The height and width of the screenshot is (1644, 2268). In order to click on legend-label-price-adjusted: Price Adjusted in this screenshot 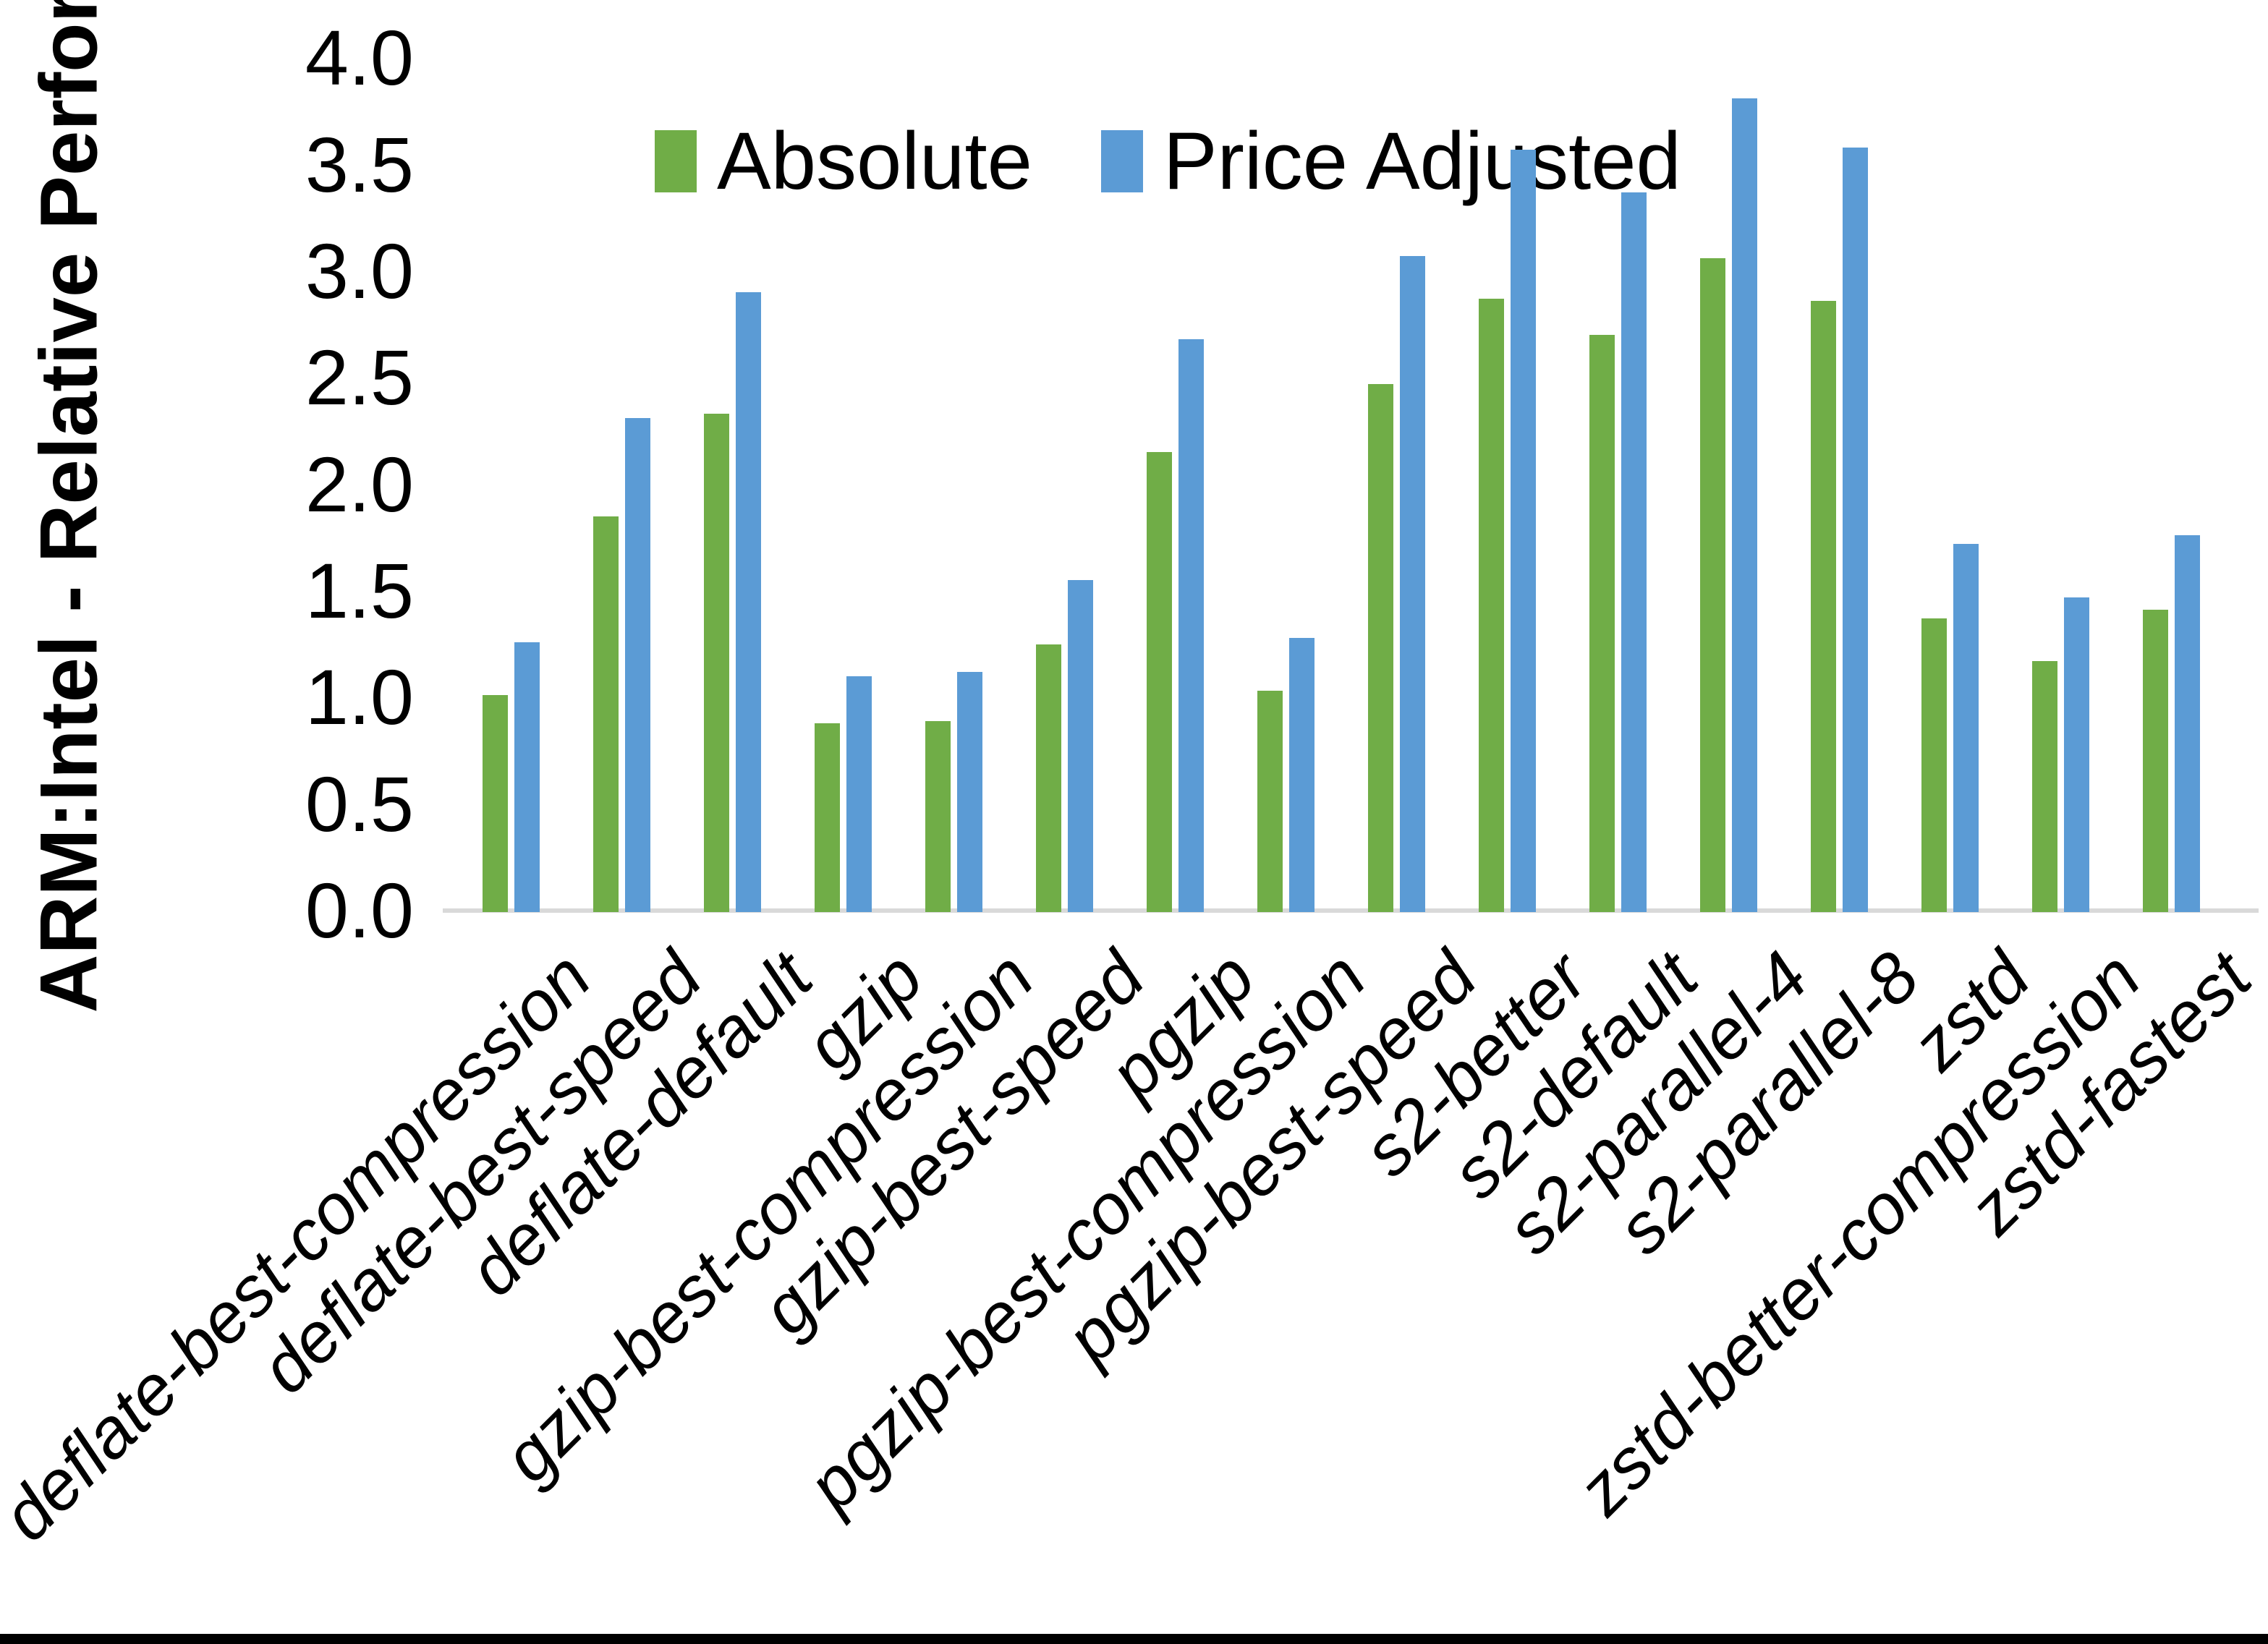, I will do `click(1422, 161)`.